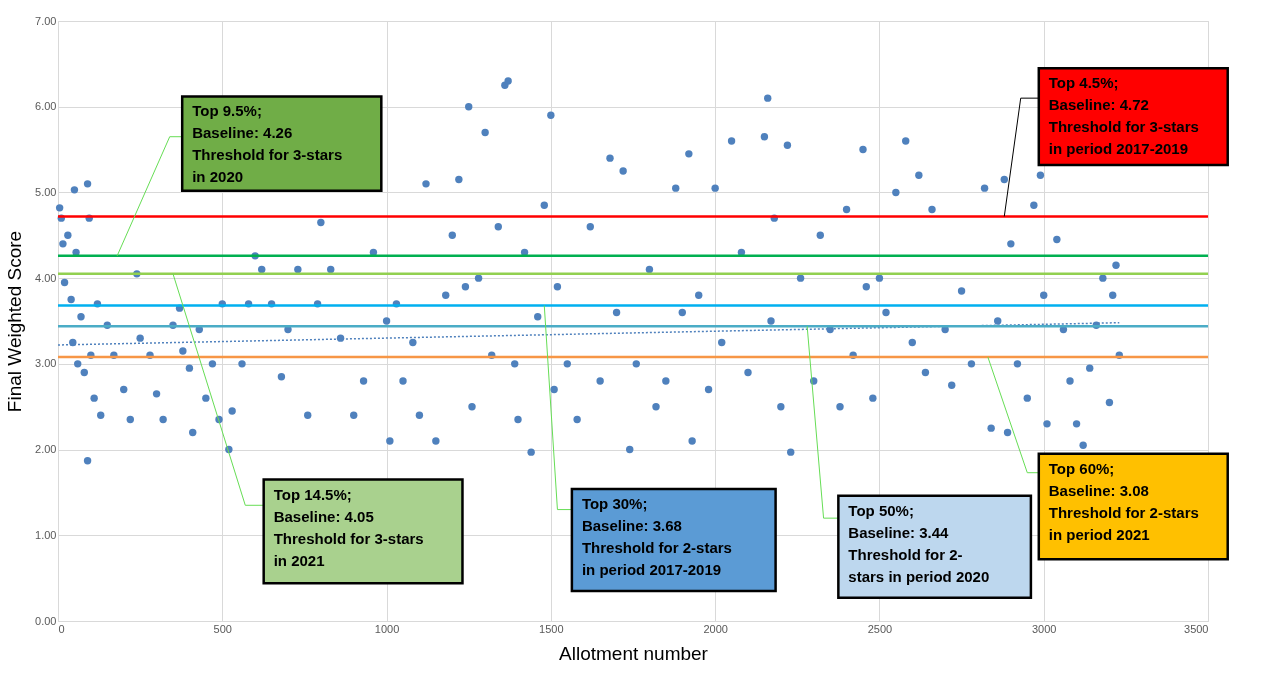 The width and height of the screenshot is (1269, 679). What do you see at coordinates (46, 363) in the screenshot?
I see `y-tick-label: 3.00` at bounding box center [46, 363].